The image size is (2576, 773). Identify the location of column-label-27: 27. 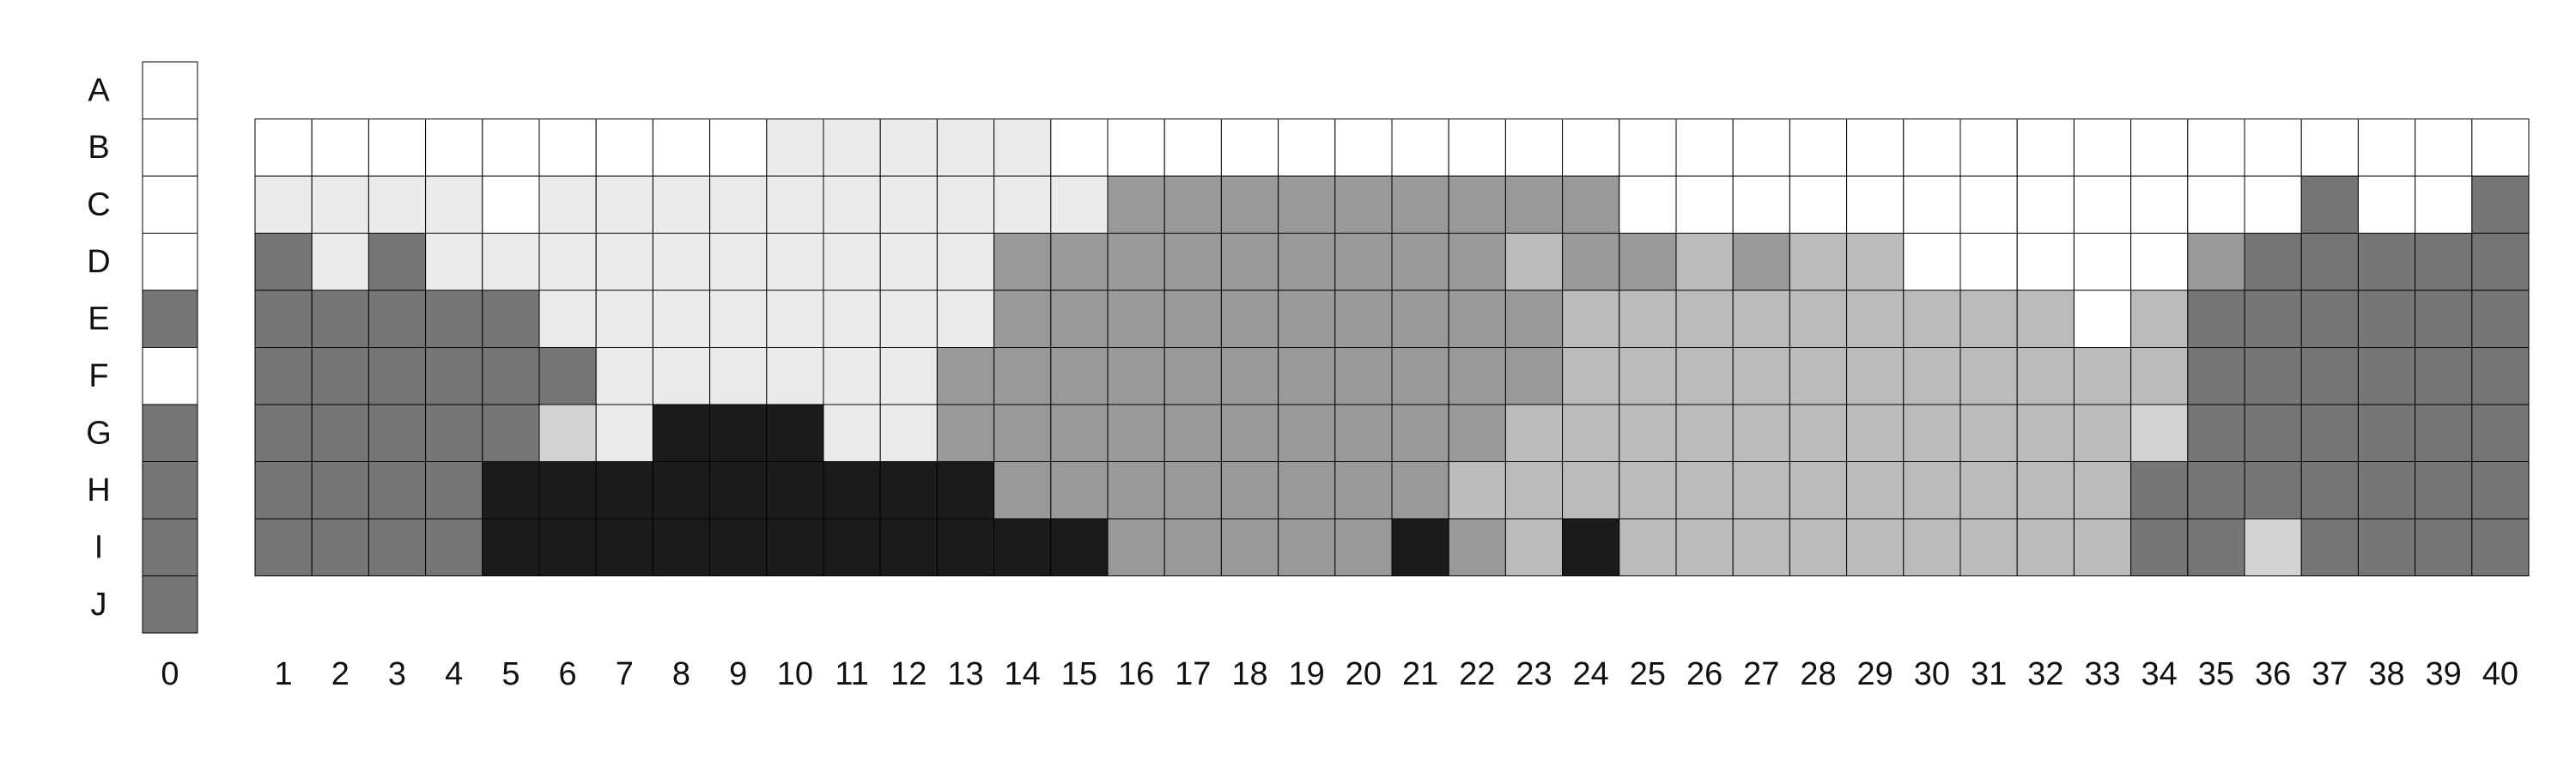
(1761, 674).